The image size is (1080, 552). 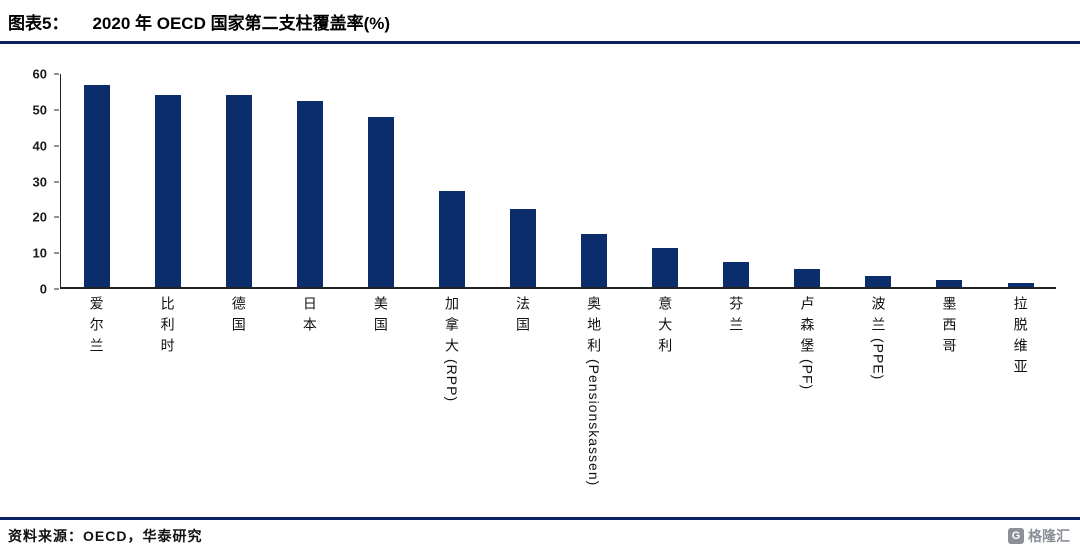 What do you see at coordinates (949, 406) in the screenshot?
I see `x-label-cell: 墨西哥` at bounding box center [949, 406].